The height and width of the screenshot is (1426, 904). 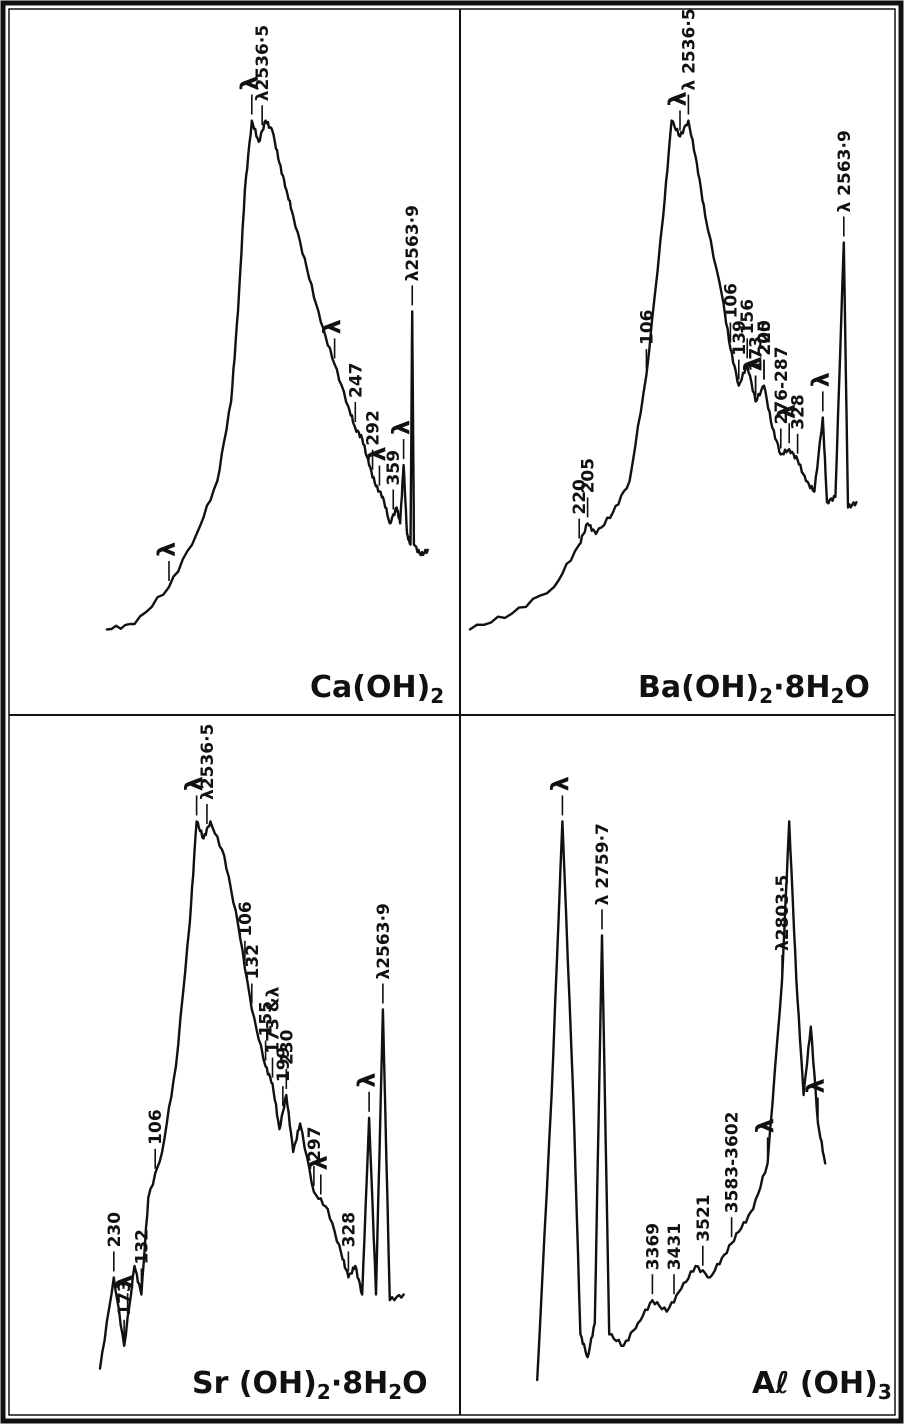 I want to click on annotation-label: 155, so click(x=267, y=1019).